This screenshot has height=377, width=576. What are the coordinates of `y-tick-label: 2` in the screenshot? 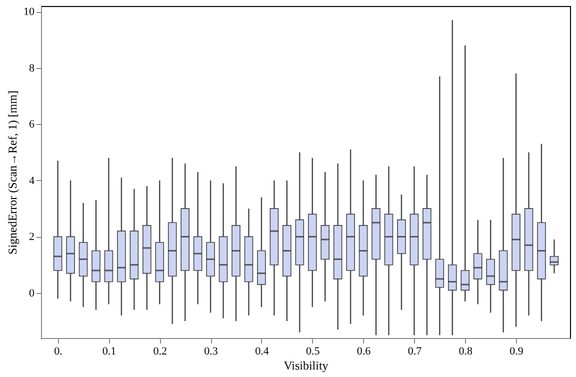 It's located at (31, 237).